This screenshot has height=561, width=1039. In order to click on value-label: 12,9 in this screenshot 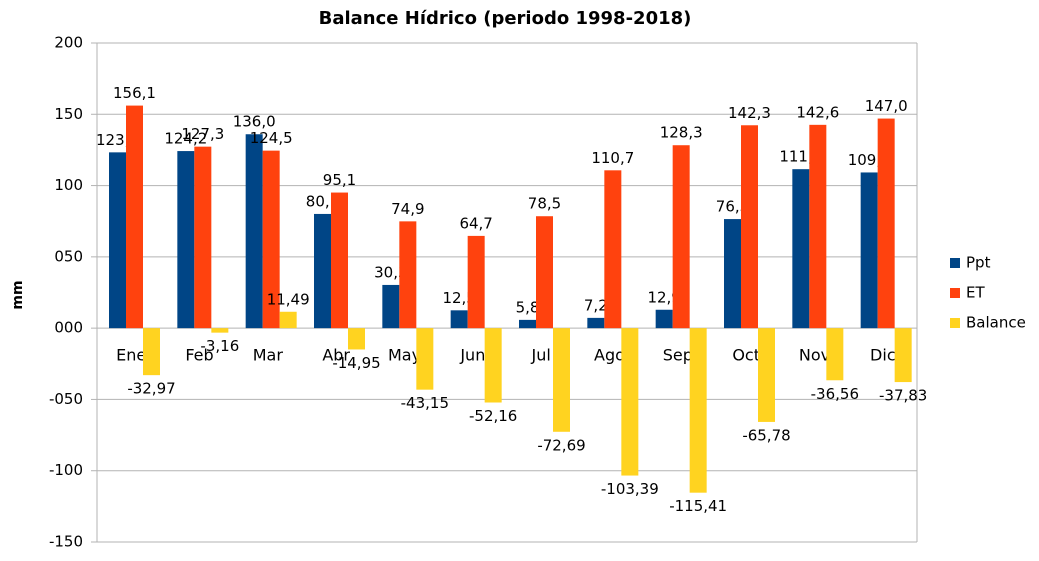, I will do `click(663, 297)`.